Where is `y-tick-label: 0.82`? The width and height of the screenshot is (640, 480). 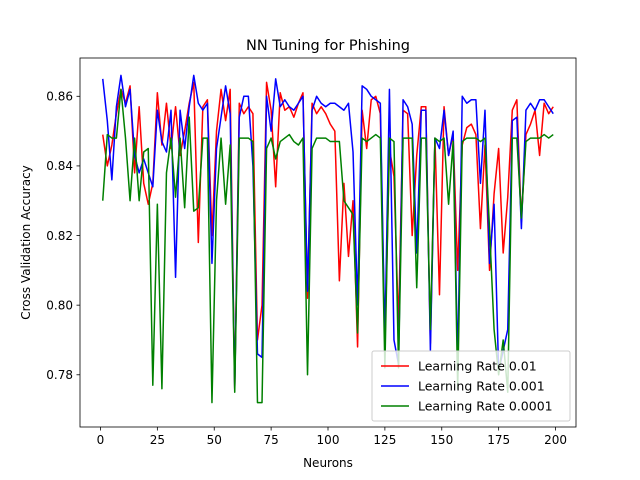 y-tick-label: 0.82 is located at coordinates (59, 236).